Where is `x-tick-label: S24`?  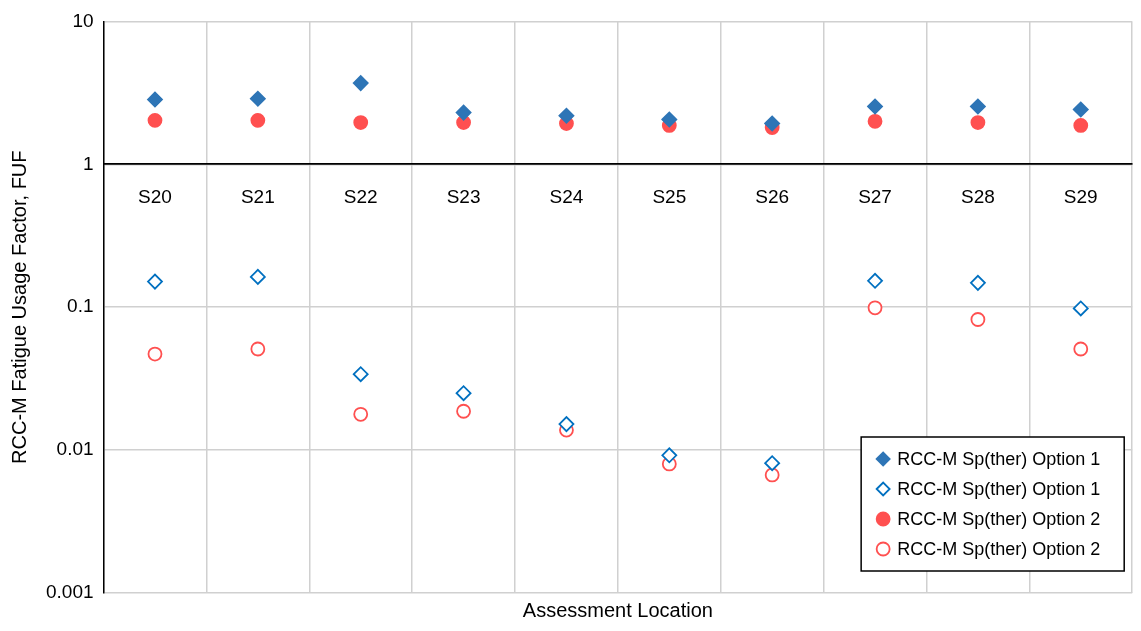 x-tick-label: S24 is located at coordinates (566, 196).